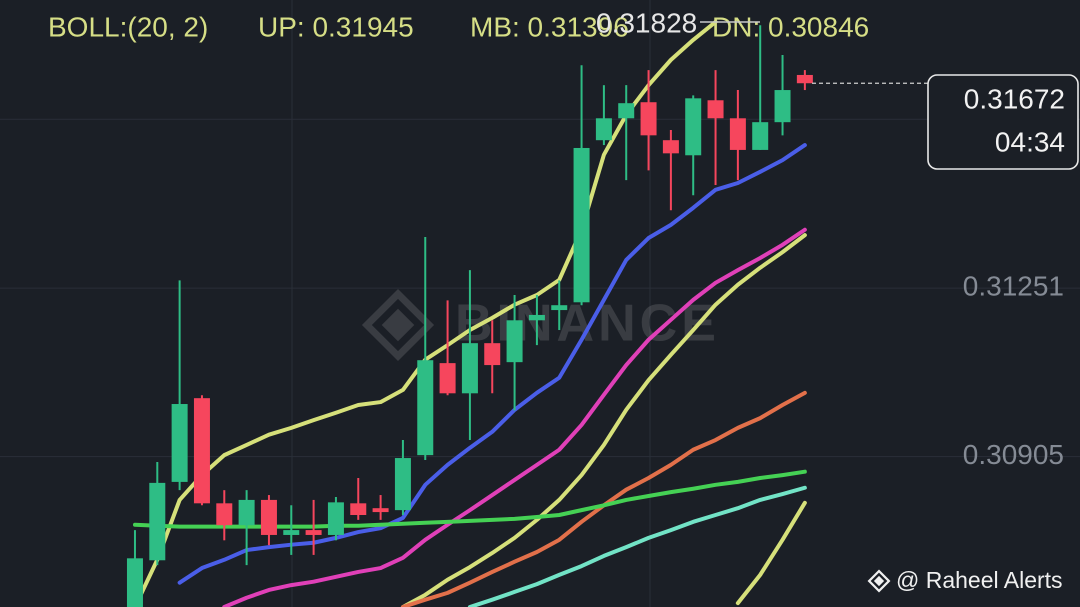  I want to click on credit-icon, so click(879, 581).